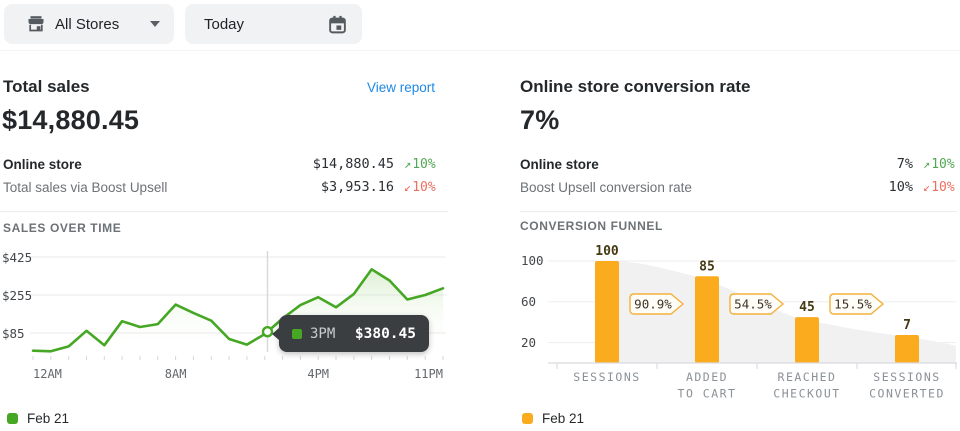 The width and height of the screenshot is (960, 431). What do you see at coordinates (606, 187) in the screenshot?
I see `metric-label: Boost Upsell conversion rate` at bounding box center [606, 187].